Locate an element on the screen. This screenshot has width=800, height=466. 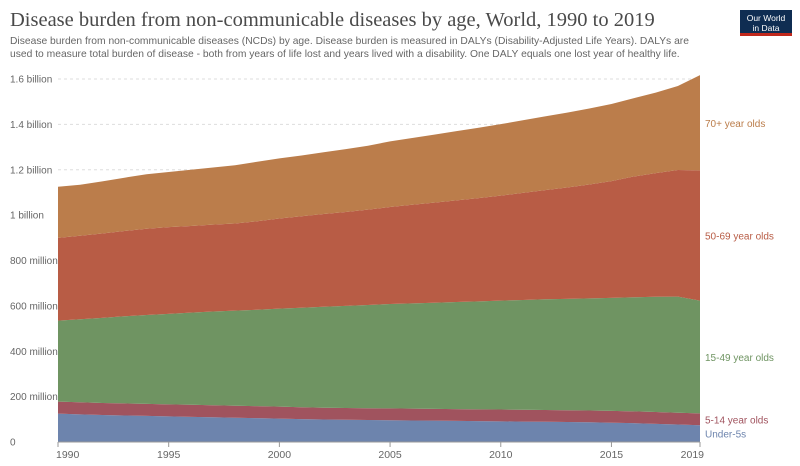
y-tick-label: 600 million is located at coordinates (34, 306).